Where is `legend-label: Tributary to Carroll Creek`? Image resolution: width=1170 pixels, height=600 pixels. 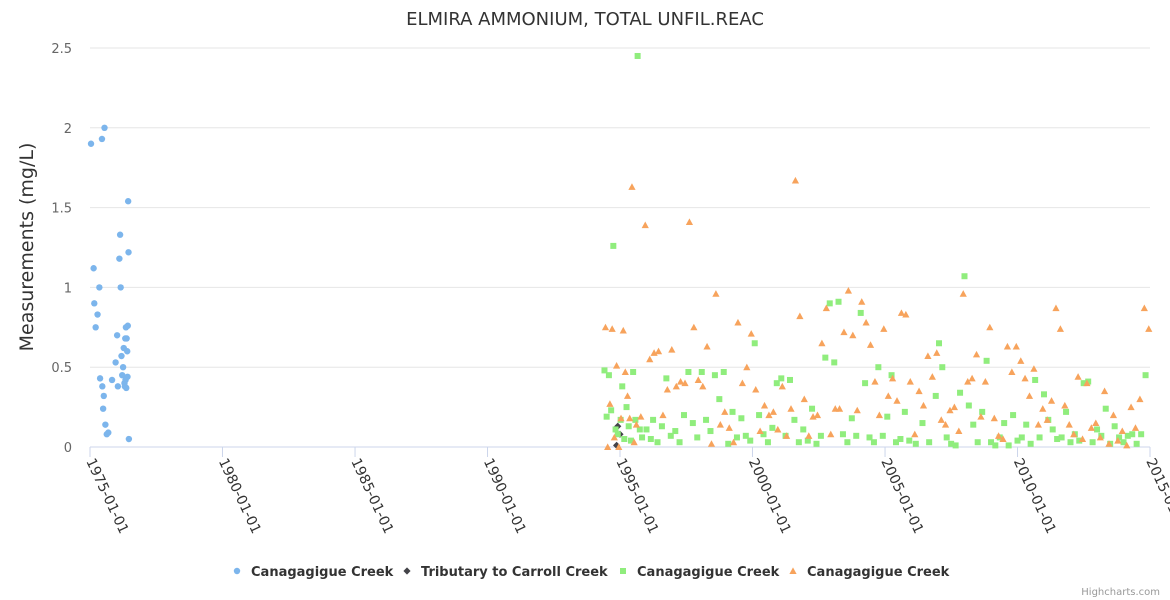 legend-label: Tributary to Carroll Creek is located at coordinates (514, 572).